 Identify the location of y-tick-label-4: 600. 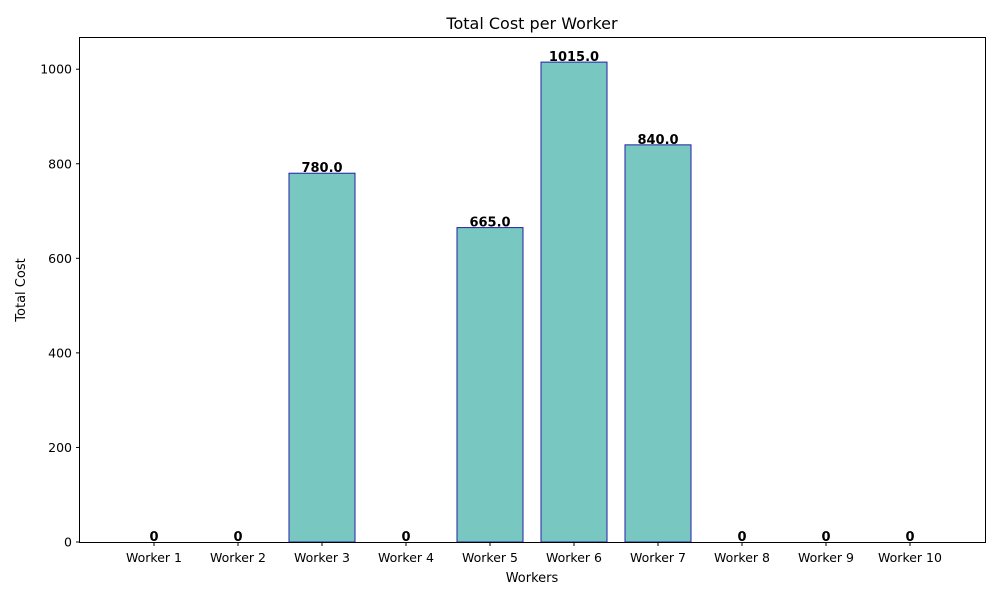
(60, 258).